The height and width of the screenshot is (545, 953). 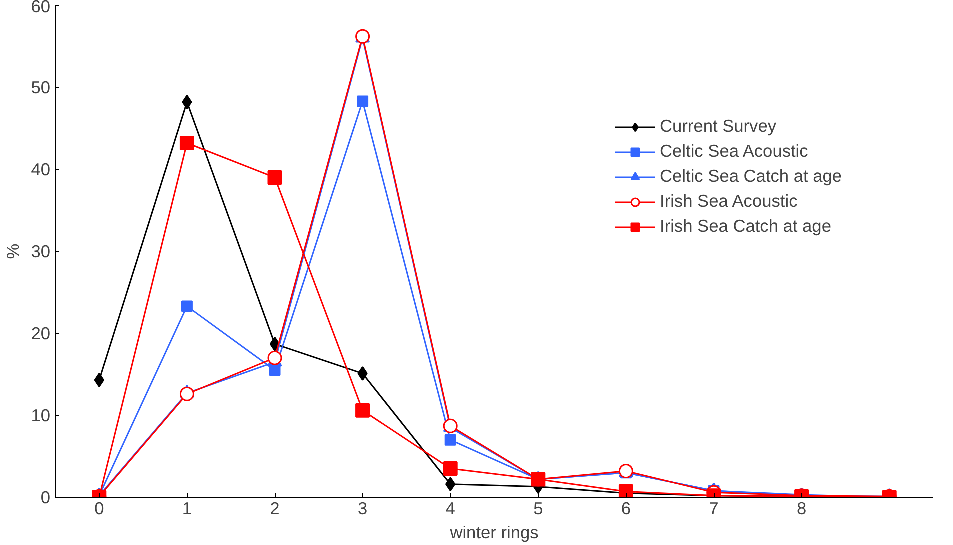 What do you see at coordinates (539, 508) in the screenshot?
I see `x-tick-label: 5` at bounding box center [539, 508].